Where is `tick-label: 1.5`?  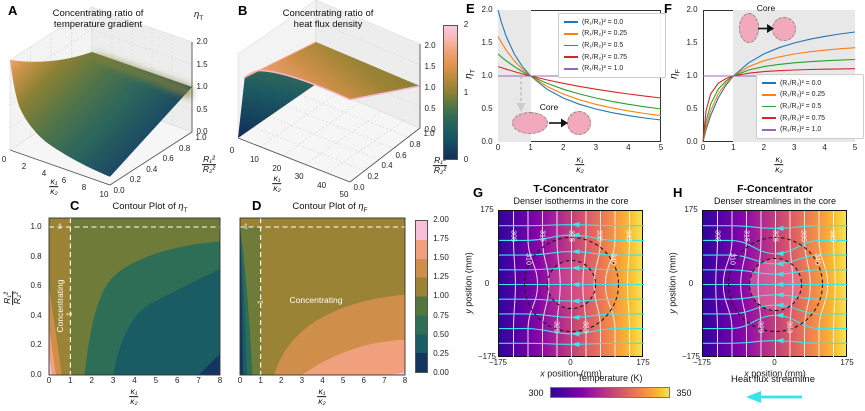
tick-label: 1.5 is located at coordinates (487, 42).